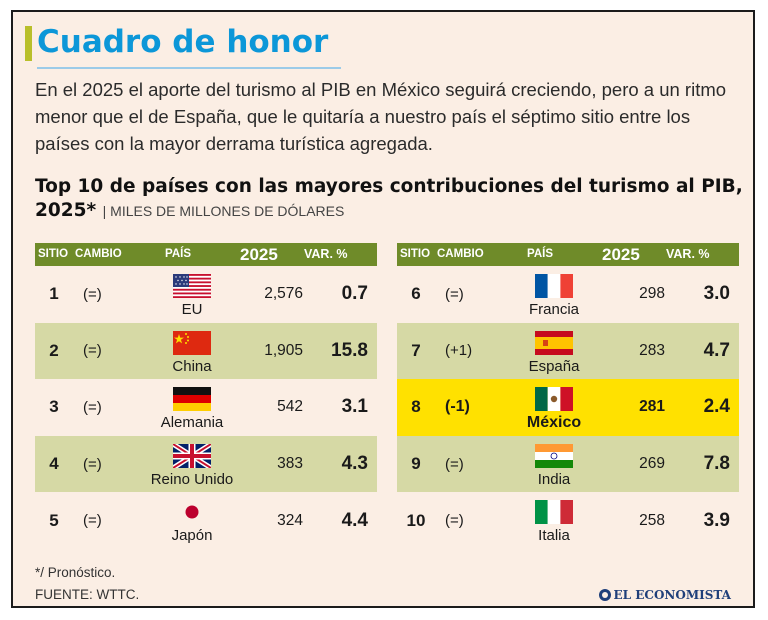  I want to click on spain-flag-icon, so click(554, 342).